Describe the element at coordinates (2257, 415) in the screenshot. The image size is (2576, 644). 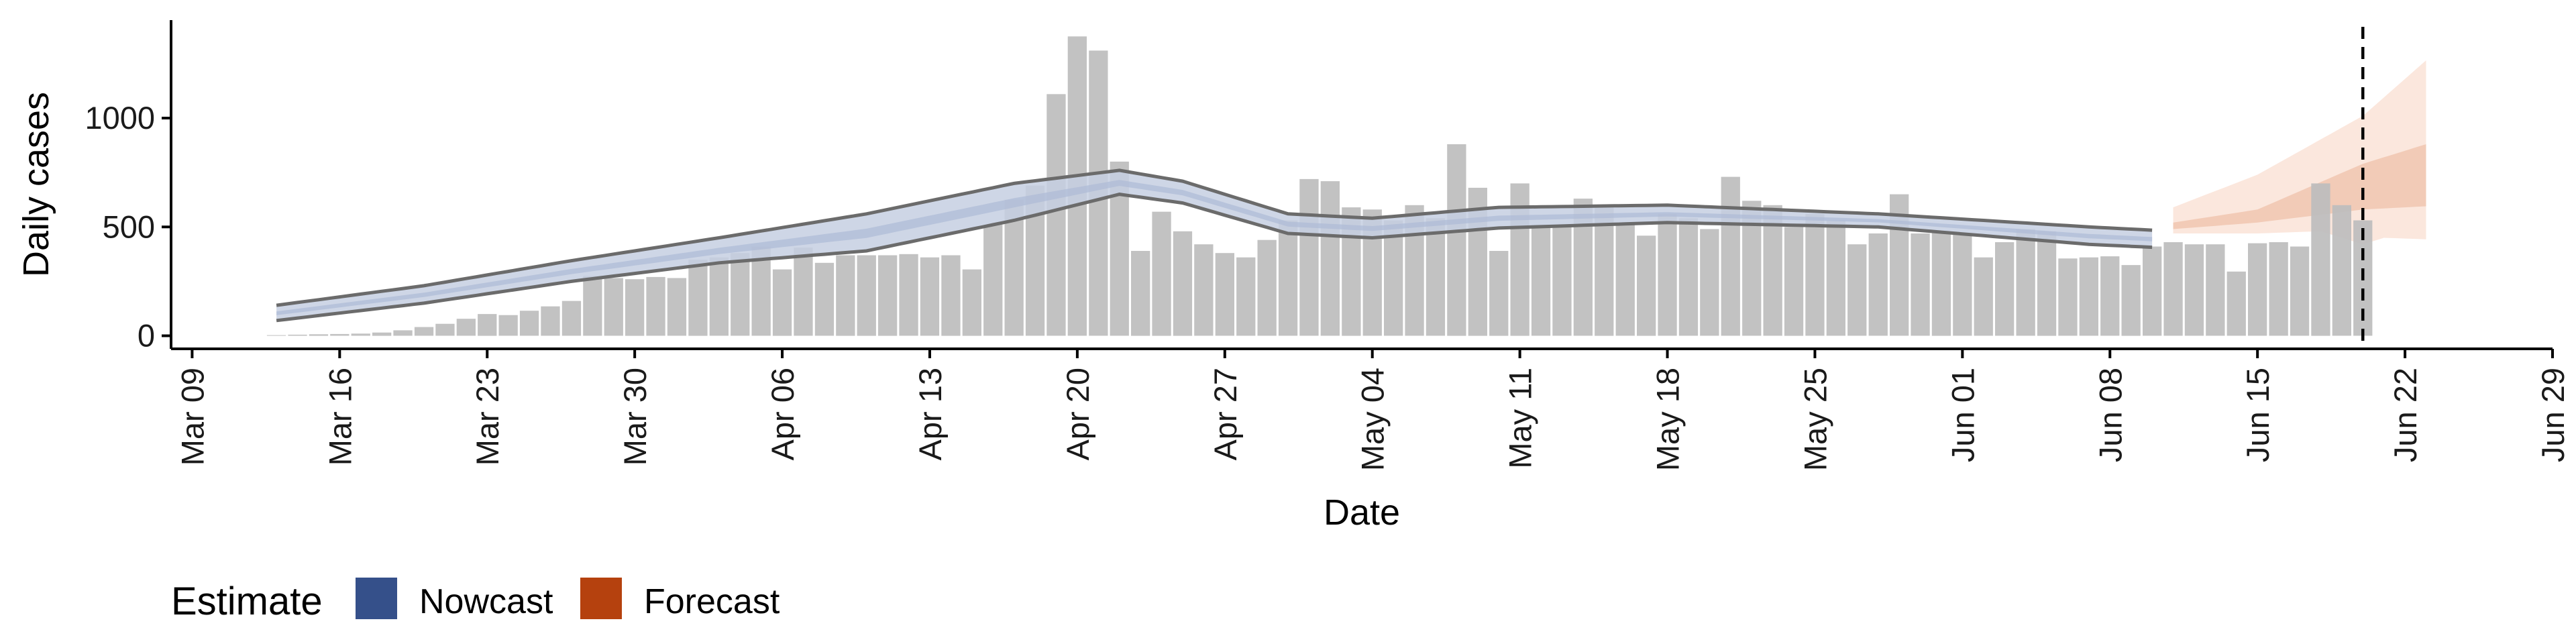
I see `x-tick-label: Jun 15` at that location.